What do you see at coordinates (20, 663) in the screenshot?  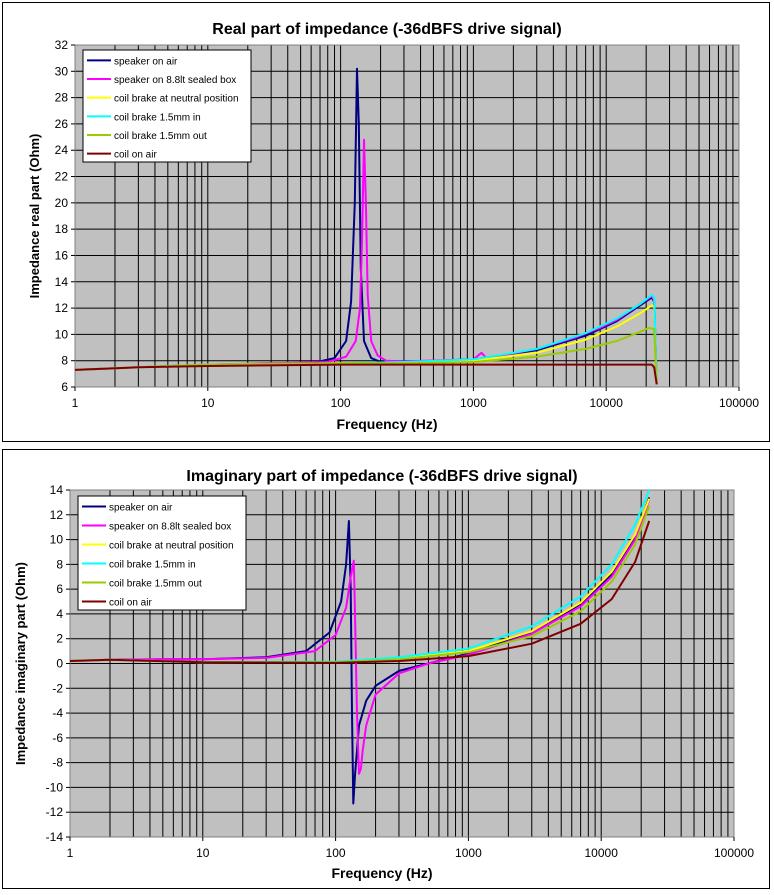 I see `y-axis-label: Impedance imaginary part (Ohm)` at bounding box center [20, 663].